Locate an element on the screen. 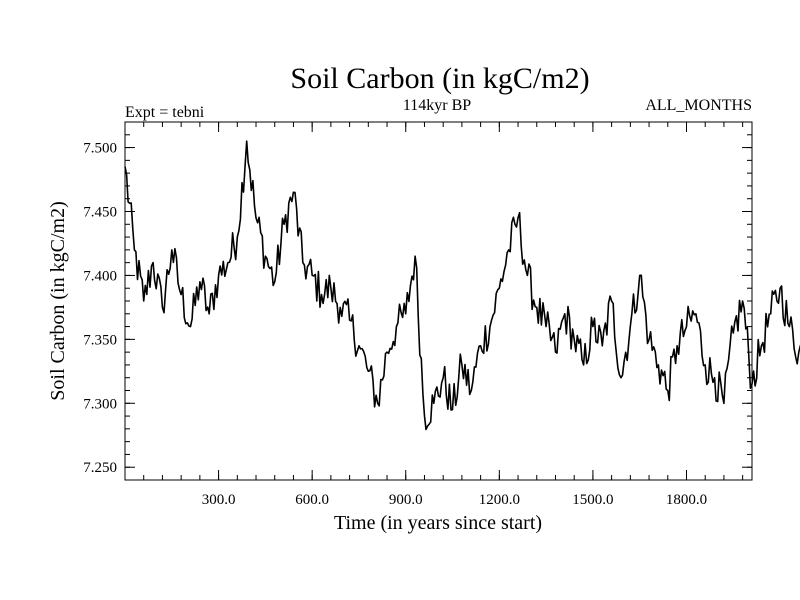 The width and height of the screenshot is (800, 600). y-tick-label: 7.350 is located at coordinates (100, 340).